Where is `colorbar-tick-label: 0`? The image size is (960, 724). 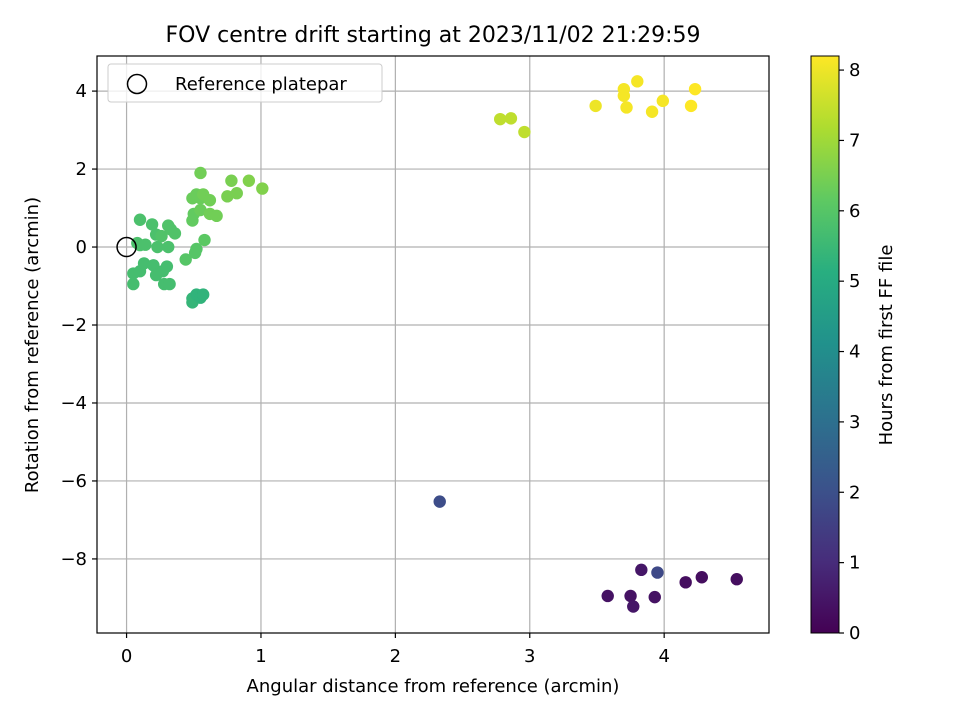 colorbar-tick-label: 0 is located at coordinates (854, 633).